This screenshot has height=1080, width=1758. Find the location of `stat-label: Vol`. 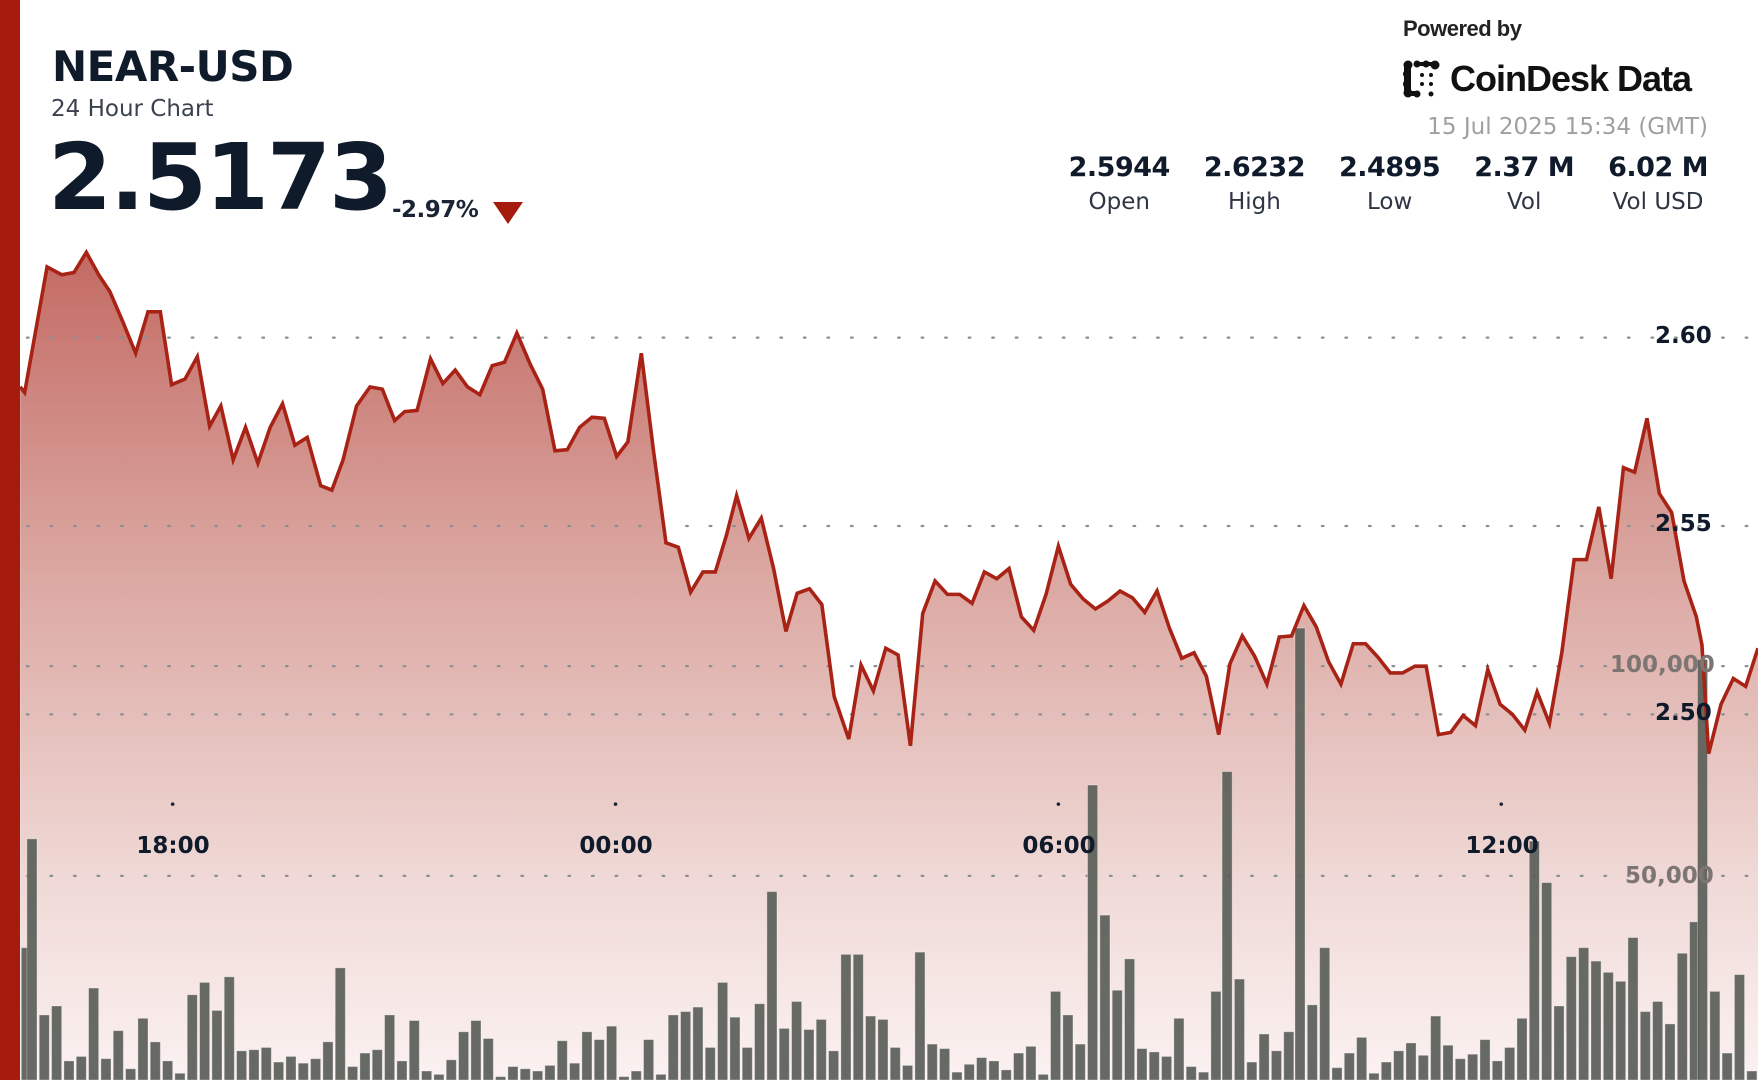

stat-label: Vol is located at coordinates (1524, 202).